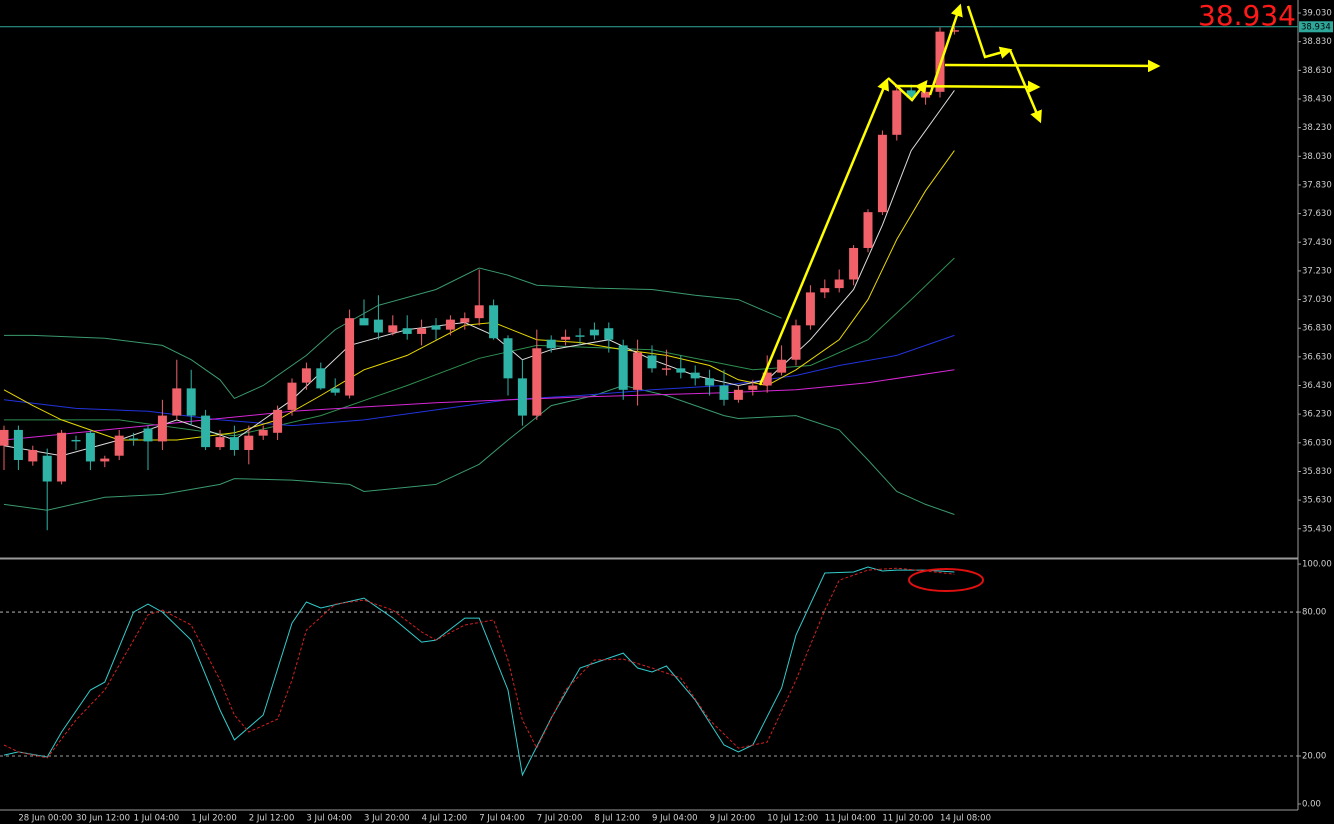 The height and width of the screenshot is (824, 1334). Describe the element at coordinates (1317, 472) in the screenshot. I see `y-tick-label: 35.830` at that location.